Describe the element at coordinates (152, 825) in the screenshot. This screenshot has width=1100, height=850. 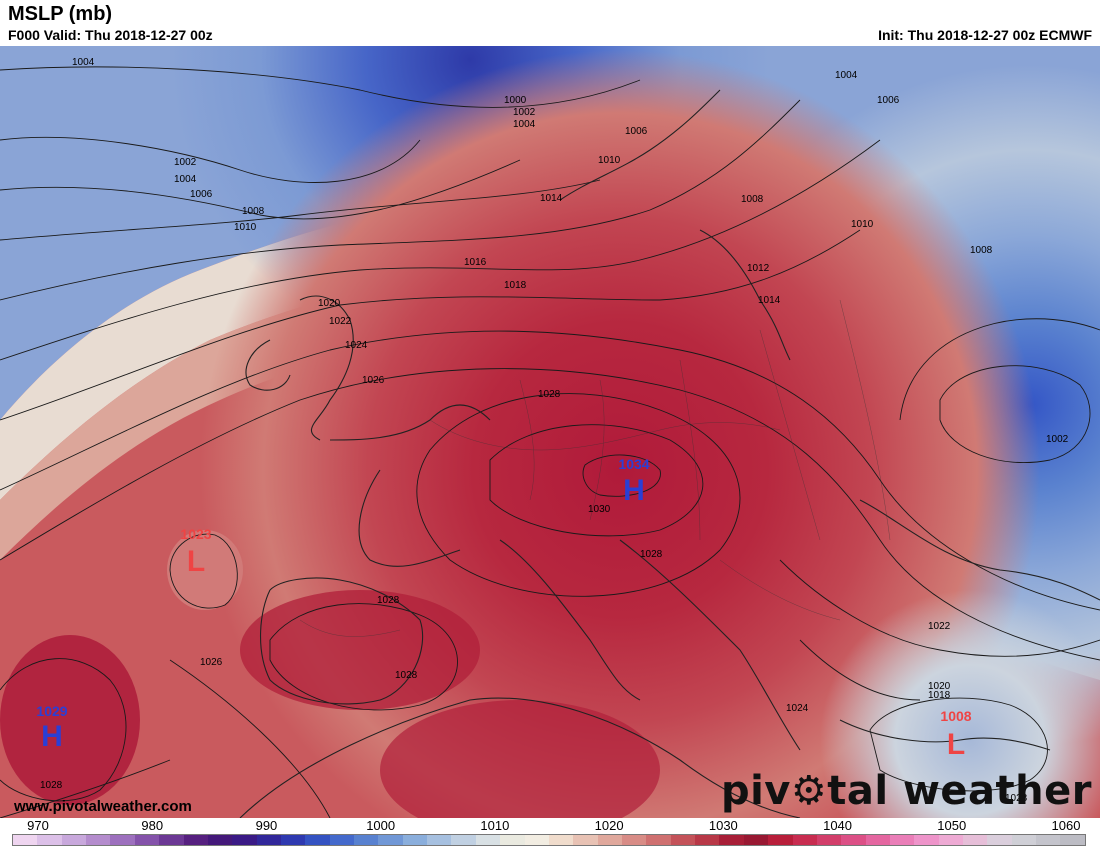
I see `colorbar-tick-label: 980` at that location.